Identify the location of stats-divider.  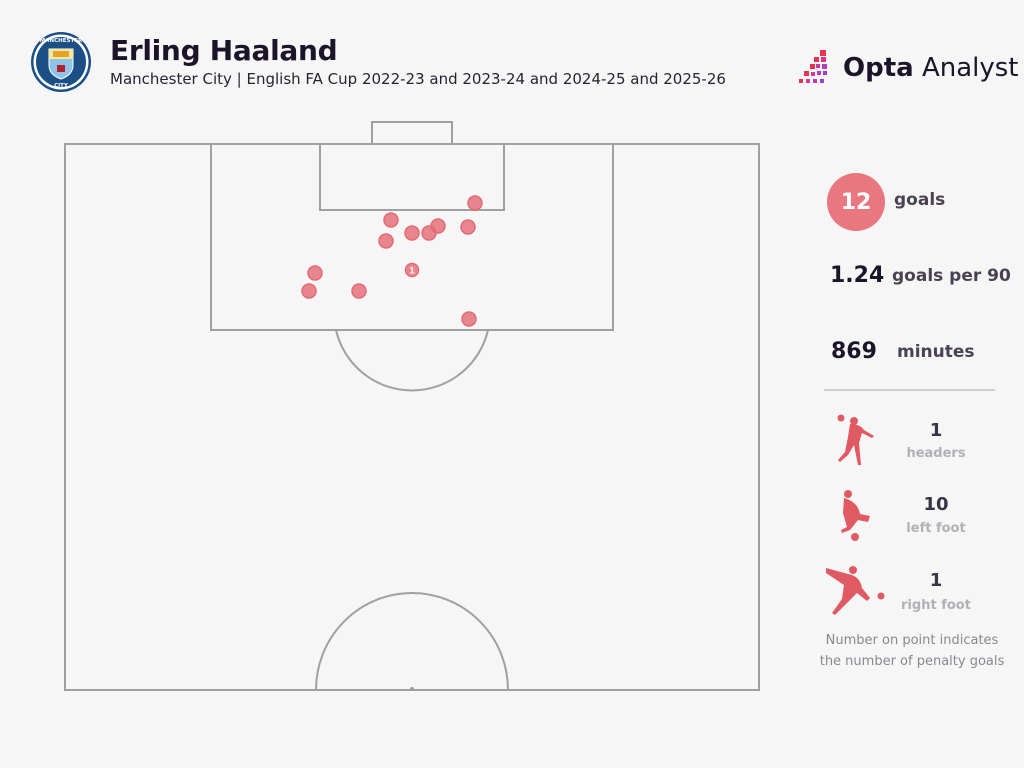
(909, 390).